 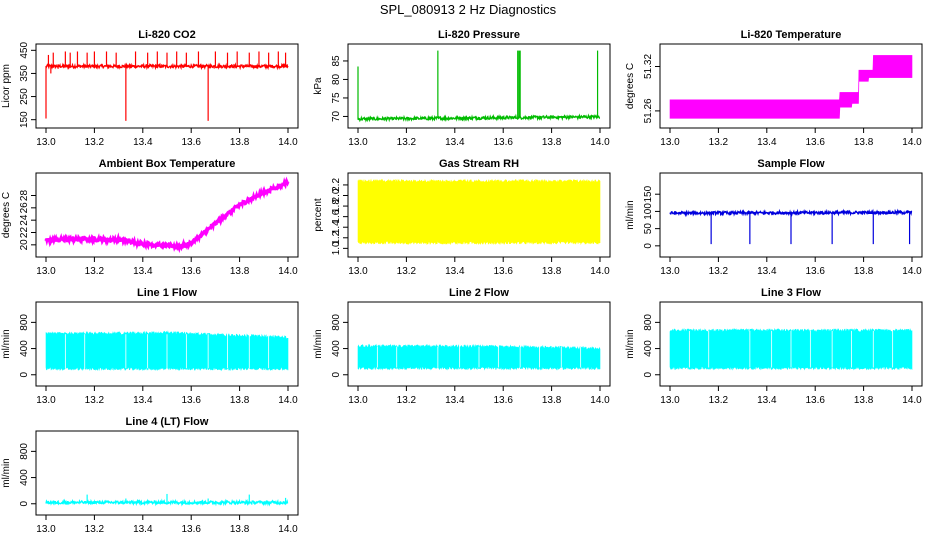 I want to click on y-tick-label: 150, so click(x=24, y=119).